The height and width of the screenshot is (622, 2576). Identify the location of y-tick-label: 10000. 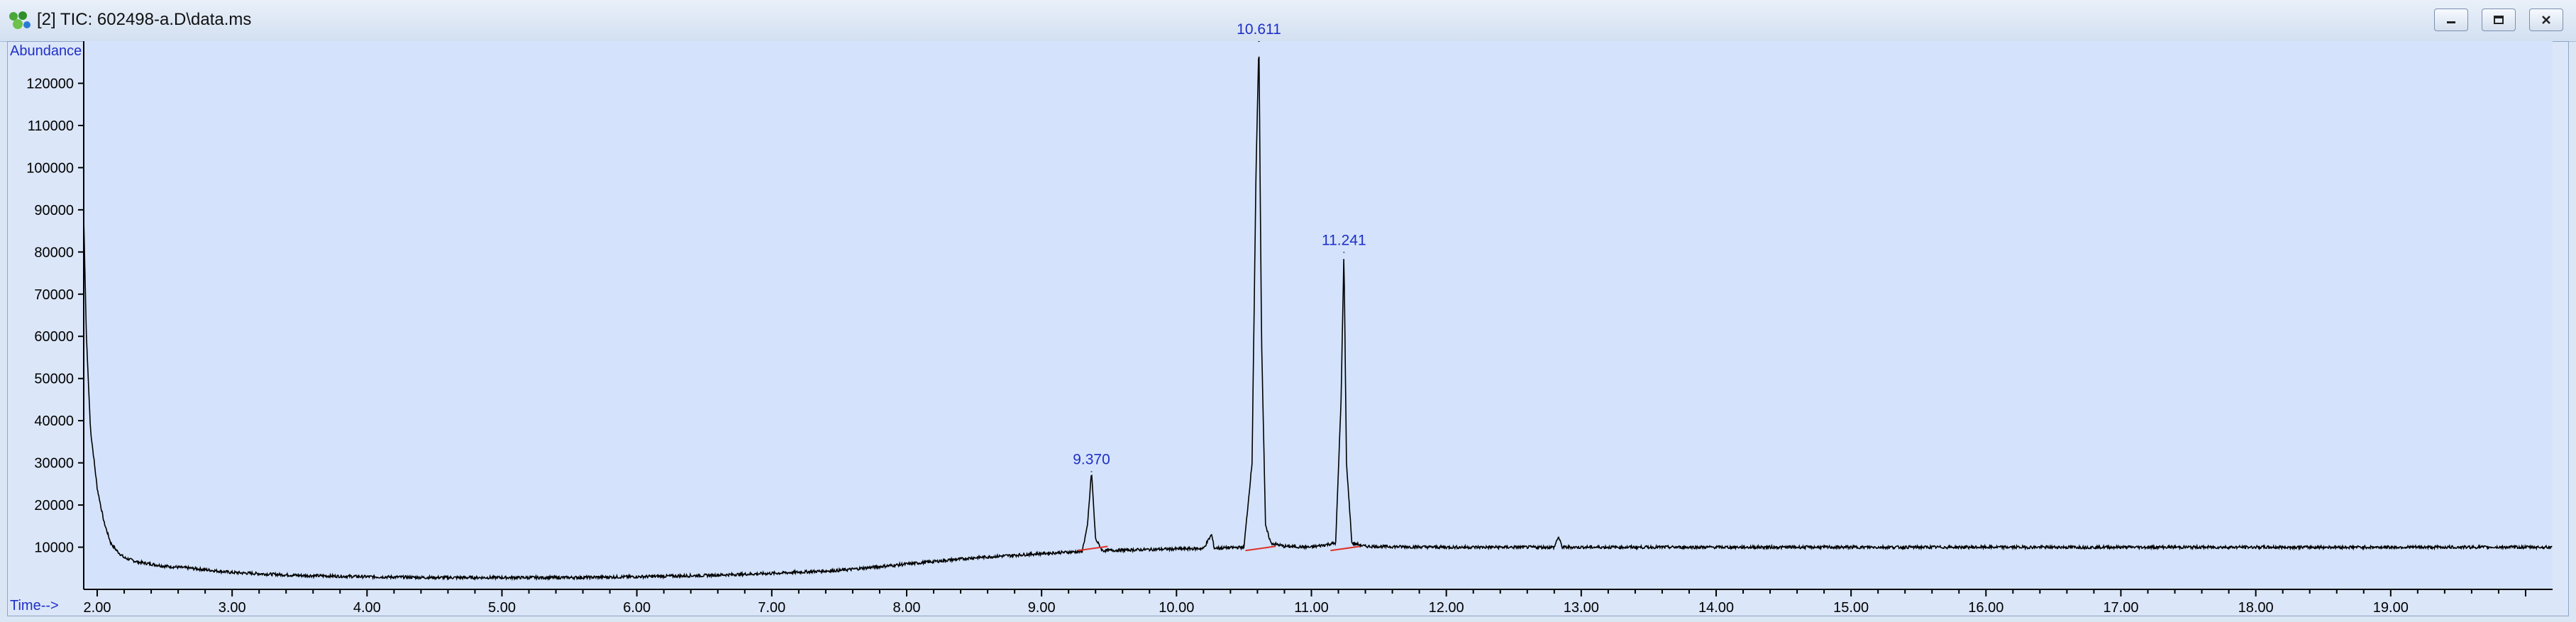
(54, 548).